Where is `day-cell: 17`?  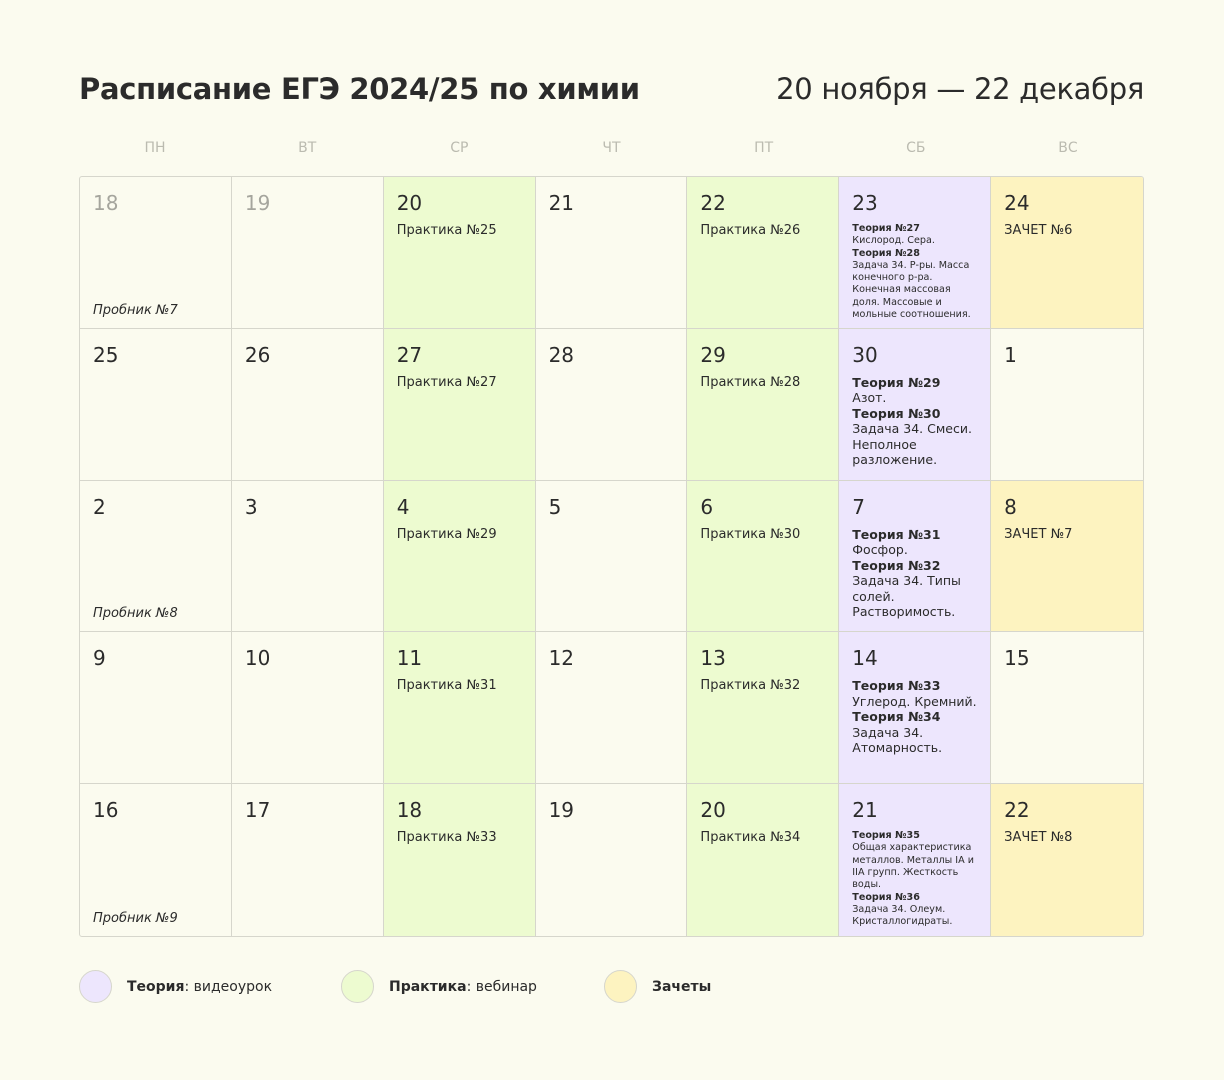 day-cell: 17 is located at coordinates (308, 860).